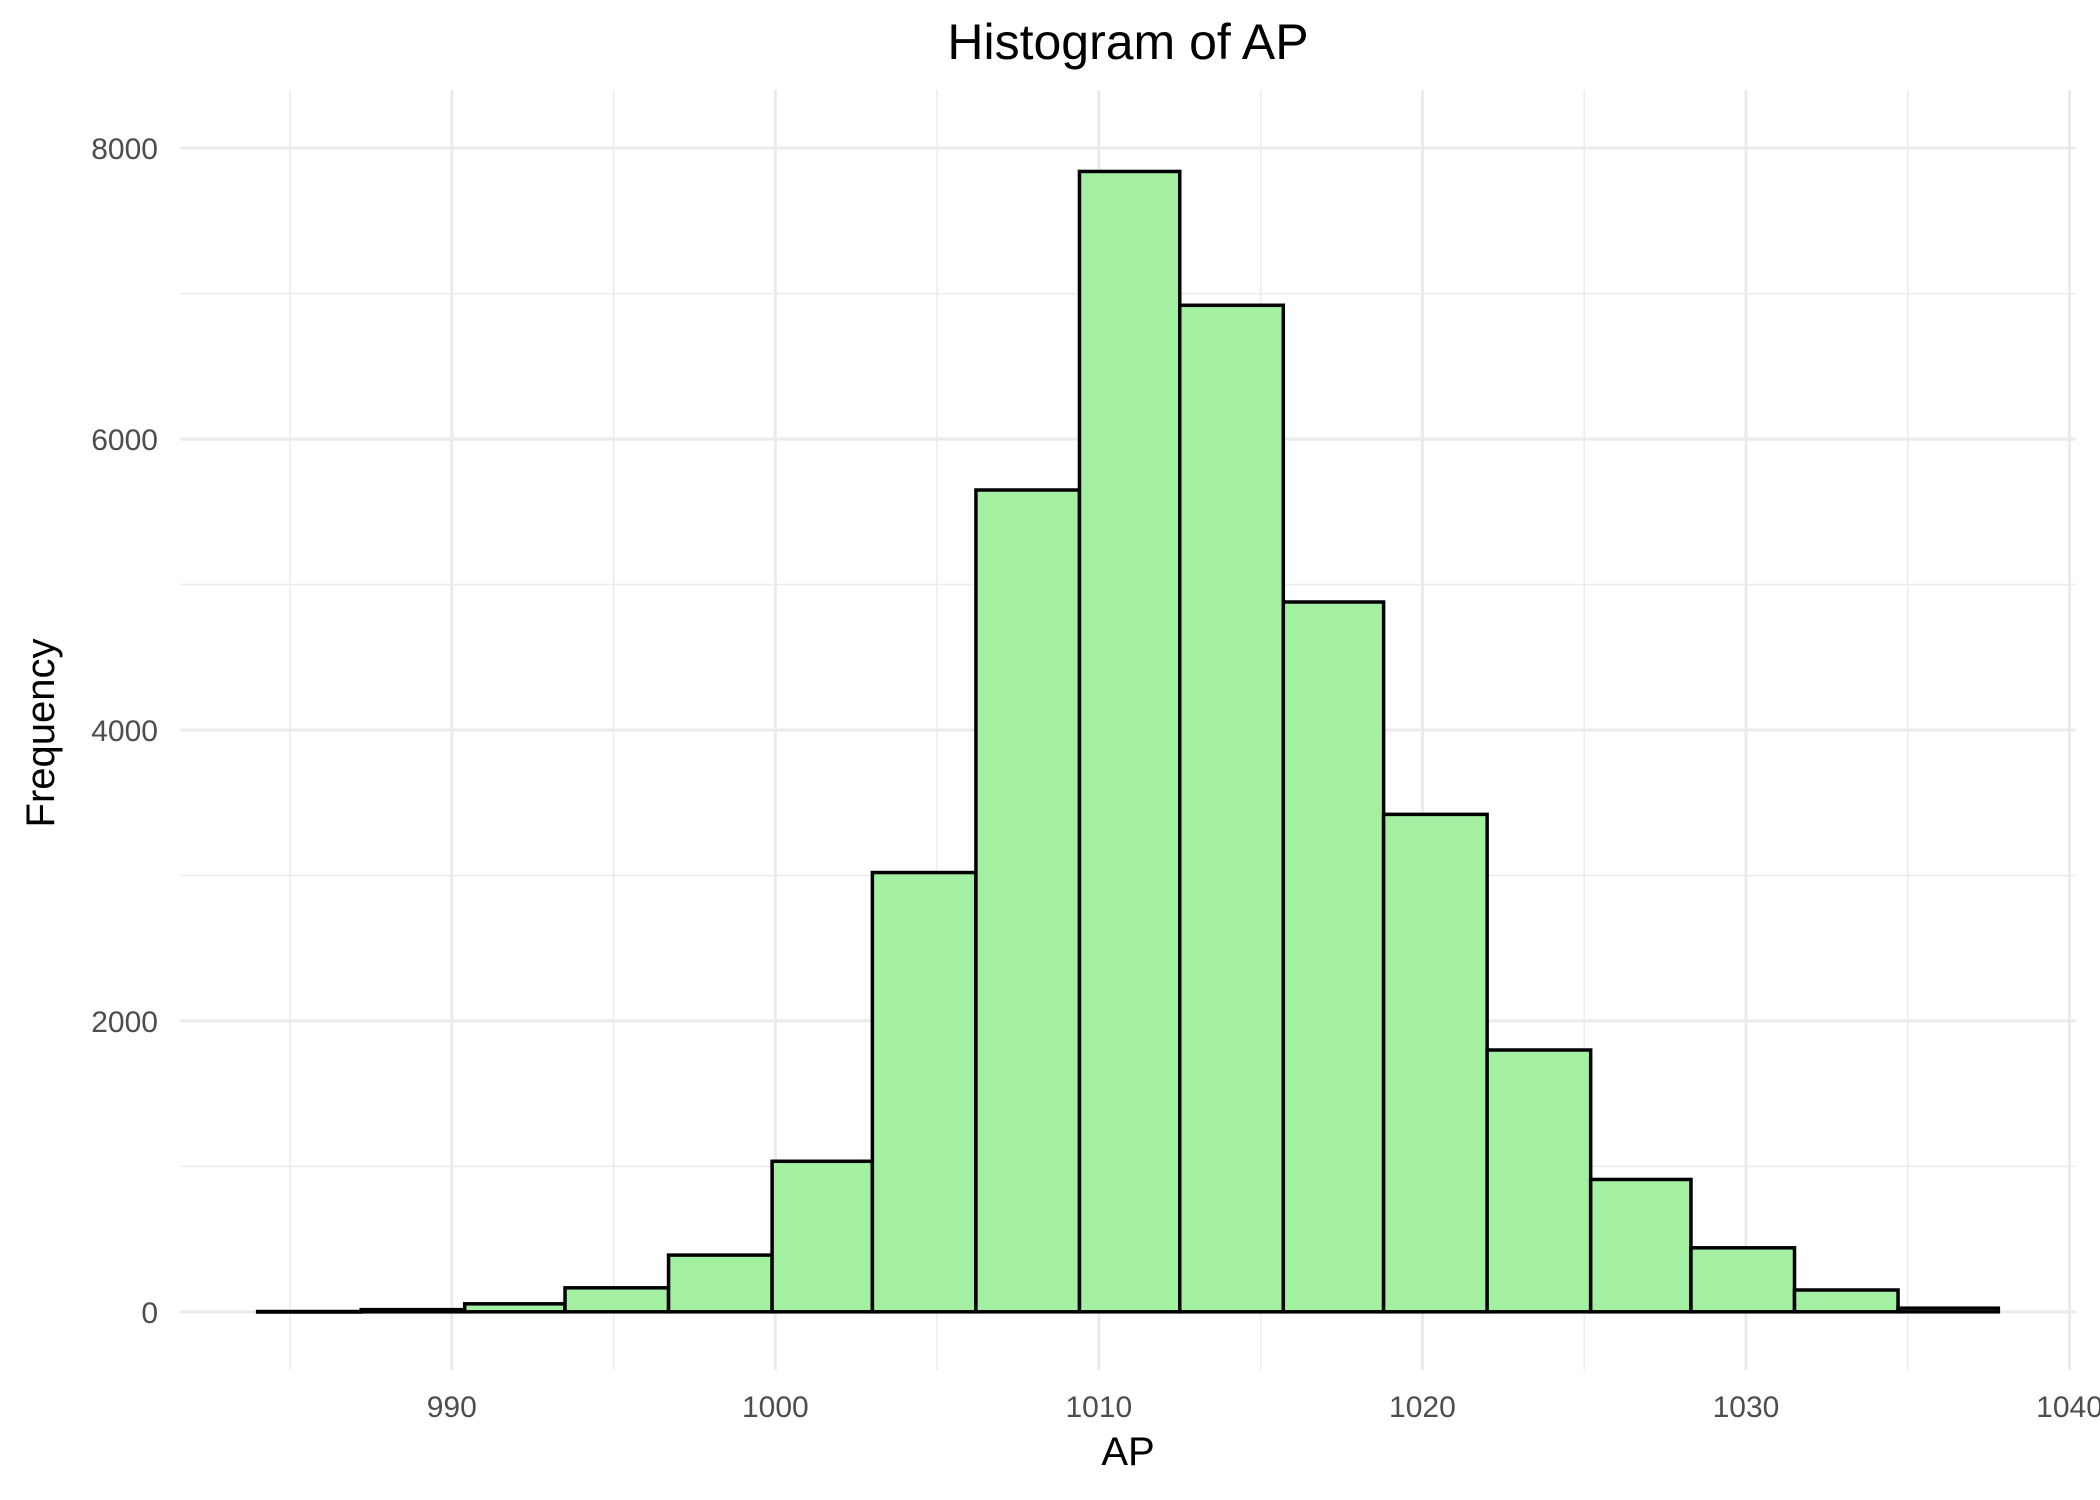  Describe the element at coordinates (1746, 1407) in the screenshot. I see `x-tick-label: 1030` at that location.